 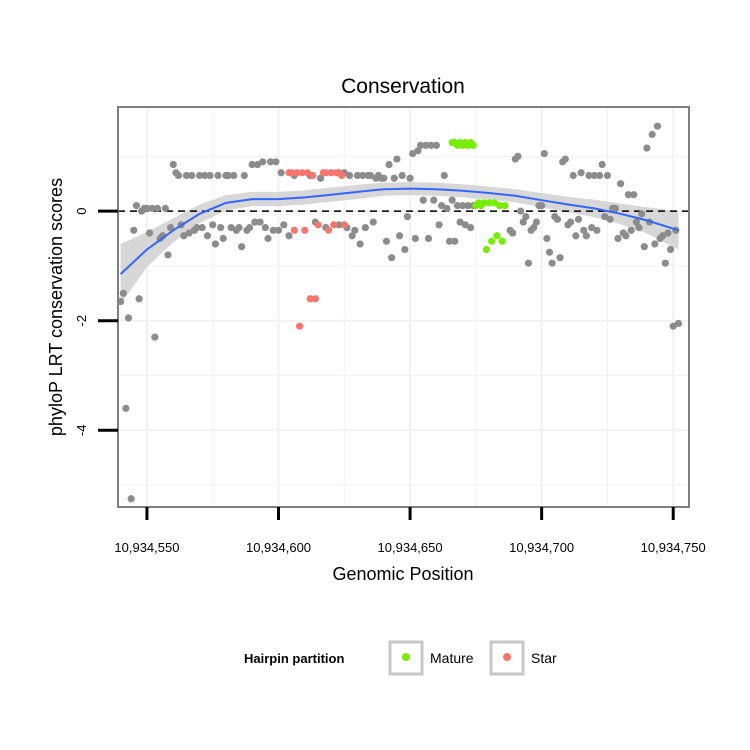 I want to click on y-tick-label: -4, so click(x=81, y=431).